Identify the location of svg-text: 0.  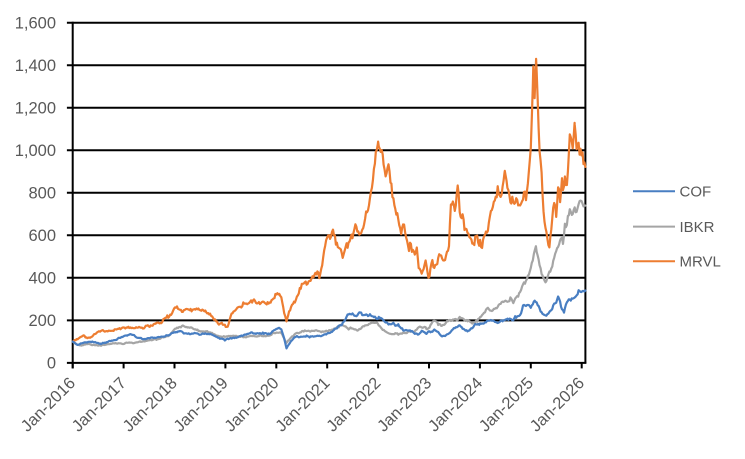
(51, 364).